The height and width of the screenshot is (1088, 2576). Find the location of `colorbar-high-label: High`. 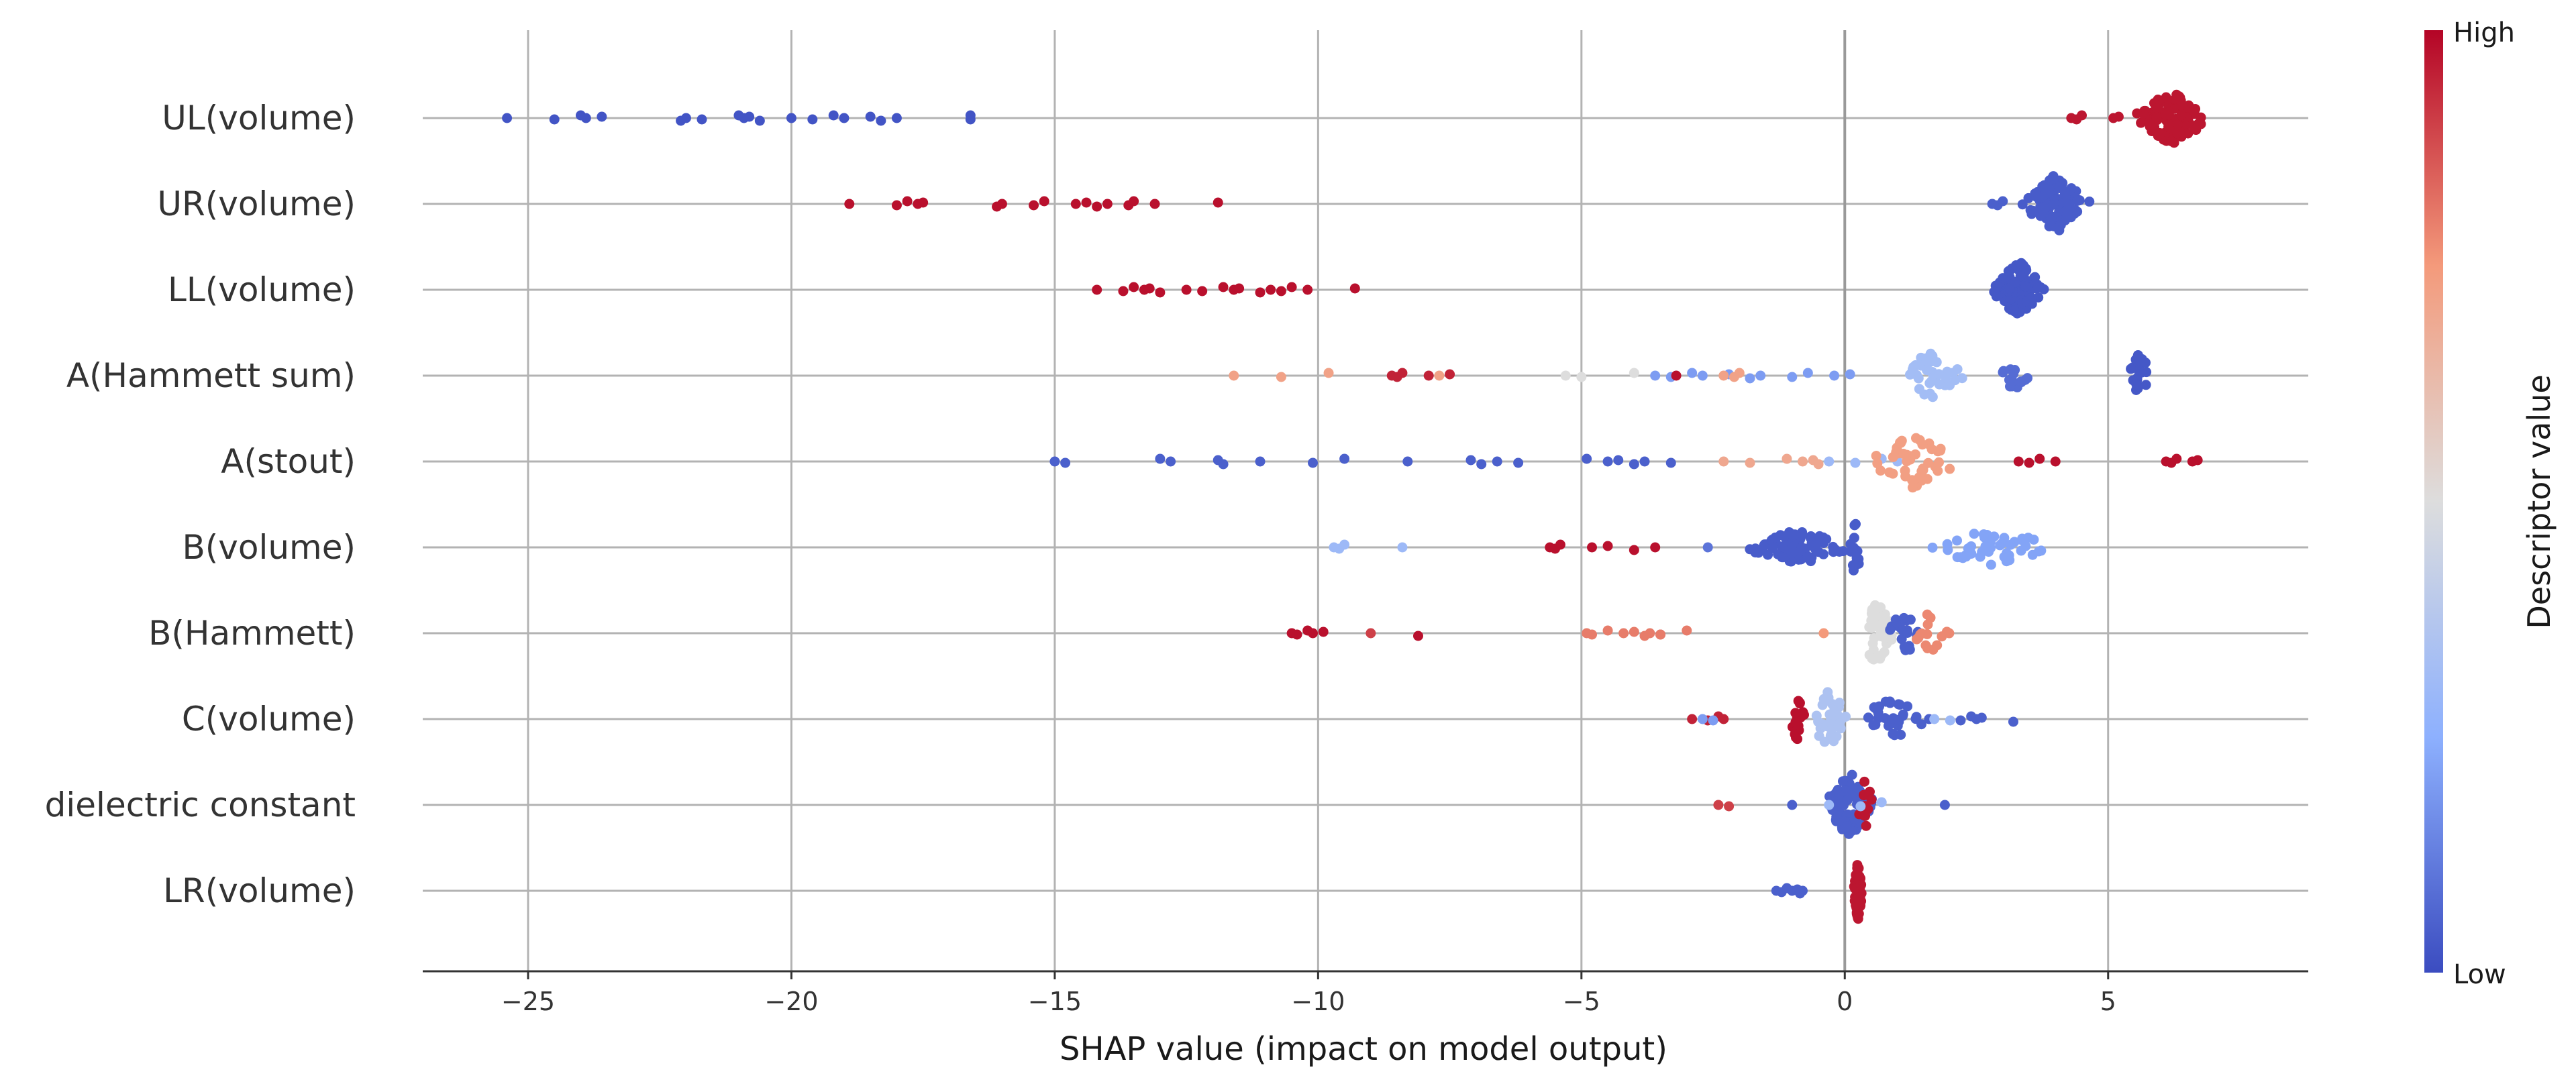

colorbar-high-label: High is located at coordinates (2484, 32).